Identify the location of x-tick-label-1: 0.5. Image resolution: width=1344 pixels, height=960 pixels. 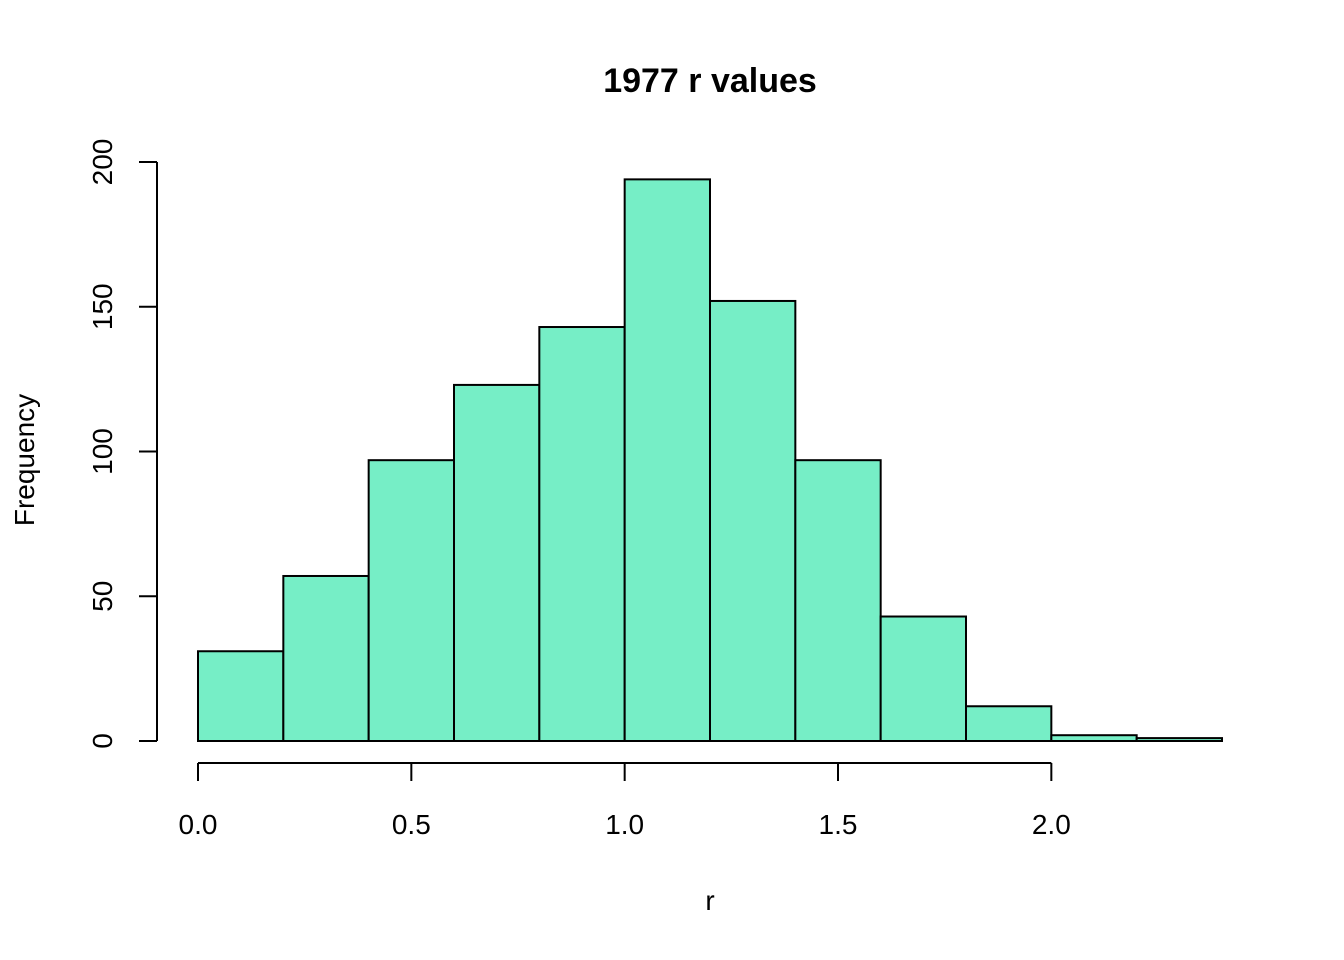
(411, 824).